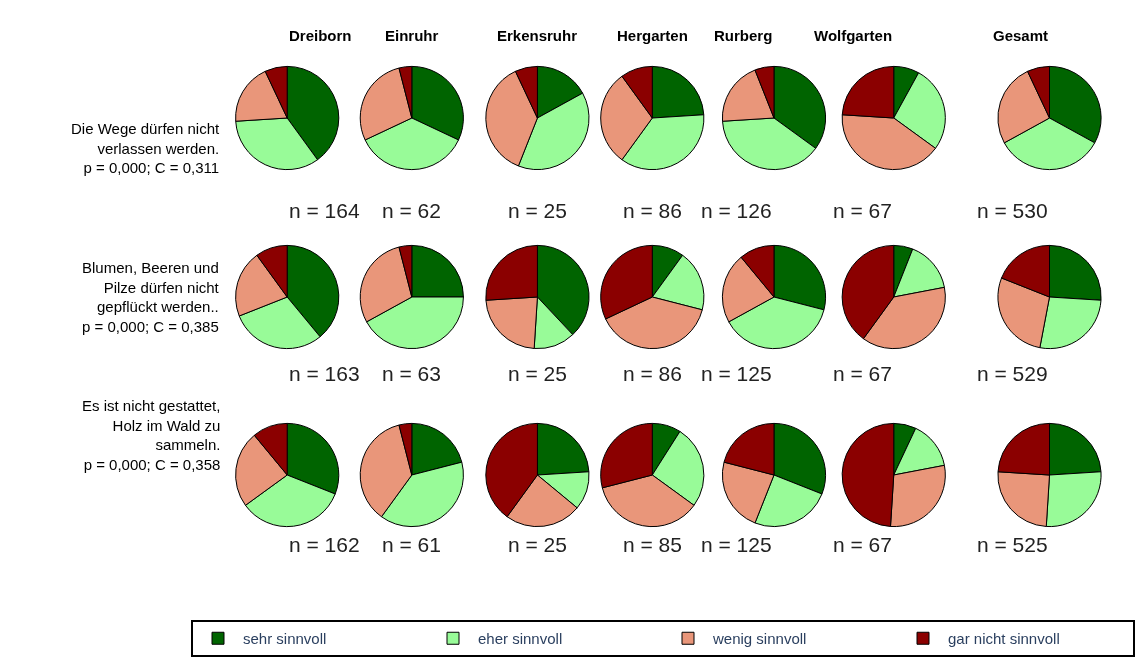 This screenshot has width=1135, height=657. What do you see at coordinates (652, 35) in the screenshot?
I see `chart-title: Hergarten` at bounding box center [652, 35].